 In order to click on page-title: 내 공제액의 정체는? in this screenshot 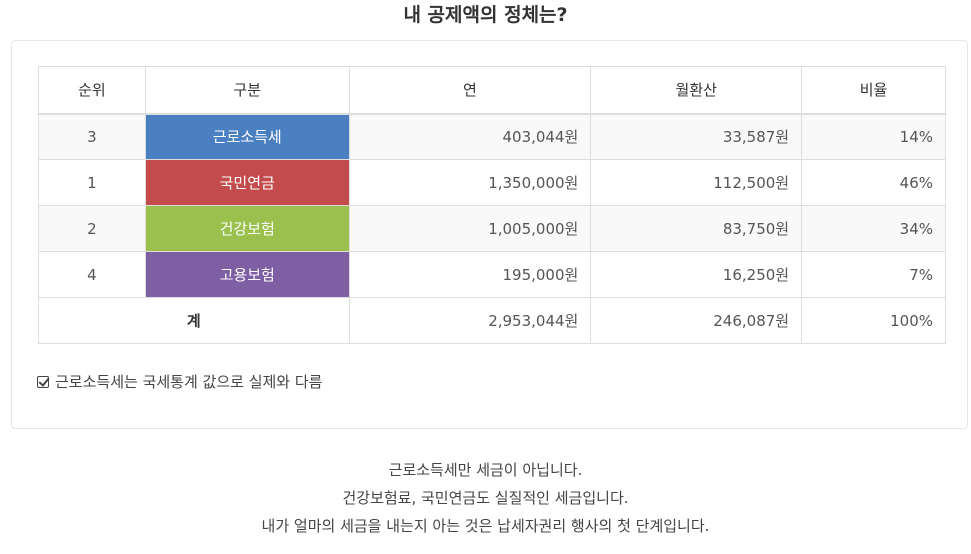, I will do `click(485, 15)`.